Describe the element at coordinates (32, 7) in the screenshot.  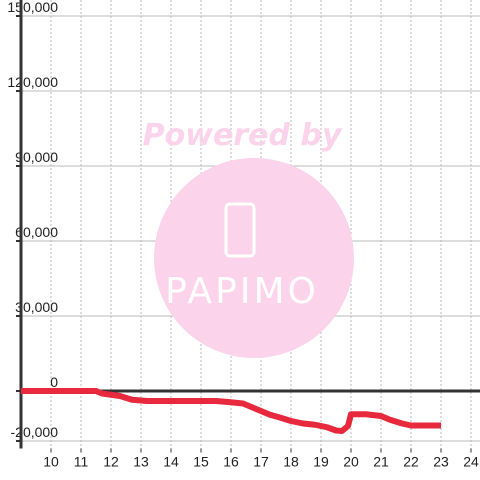
I see `y-tick-label: 150,000` at that location.